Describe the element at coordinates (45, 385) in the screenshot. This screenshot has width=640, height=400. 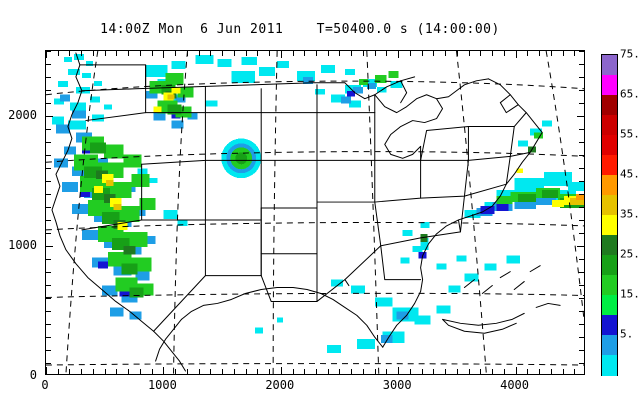
I see `x-tick-label: 0` at that location.